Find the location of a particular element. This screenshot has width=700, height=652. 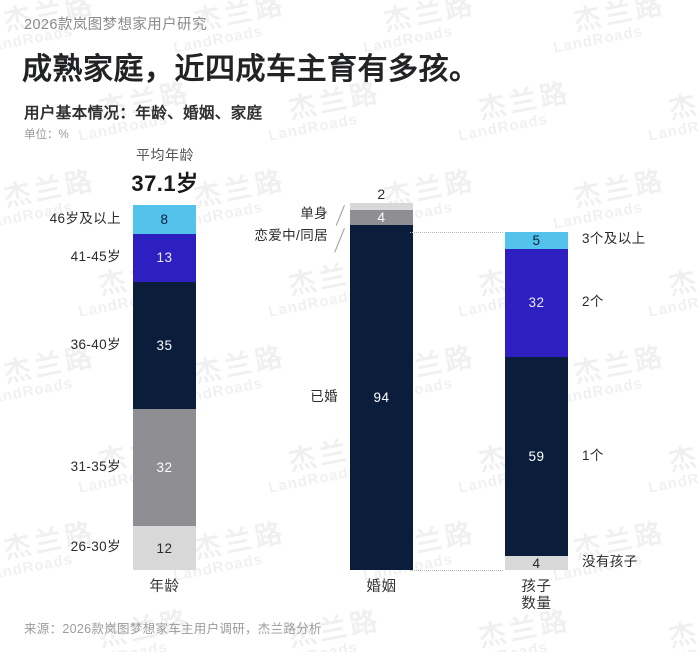

category-label-婚姻-单身: 单身 is located at coordinates (314, 213).